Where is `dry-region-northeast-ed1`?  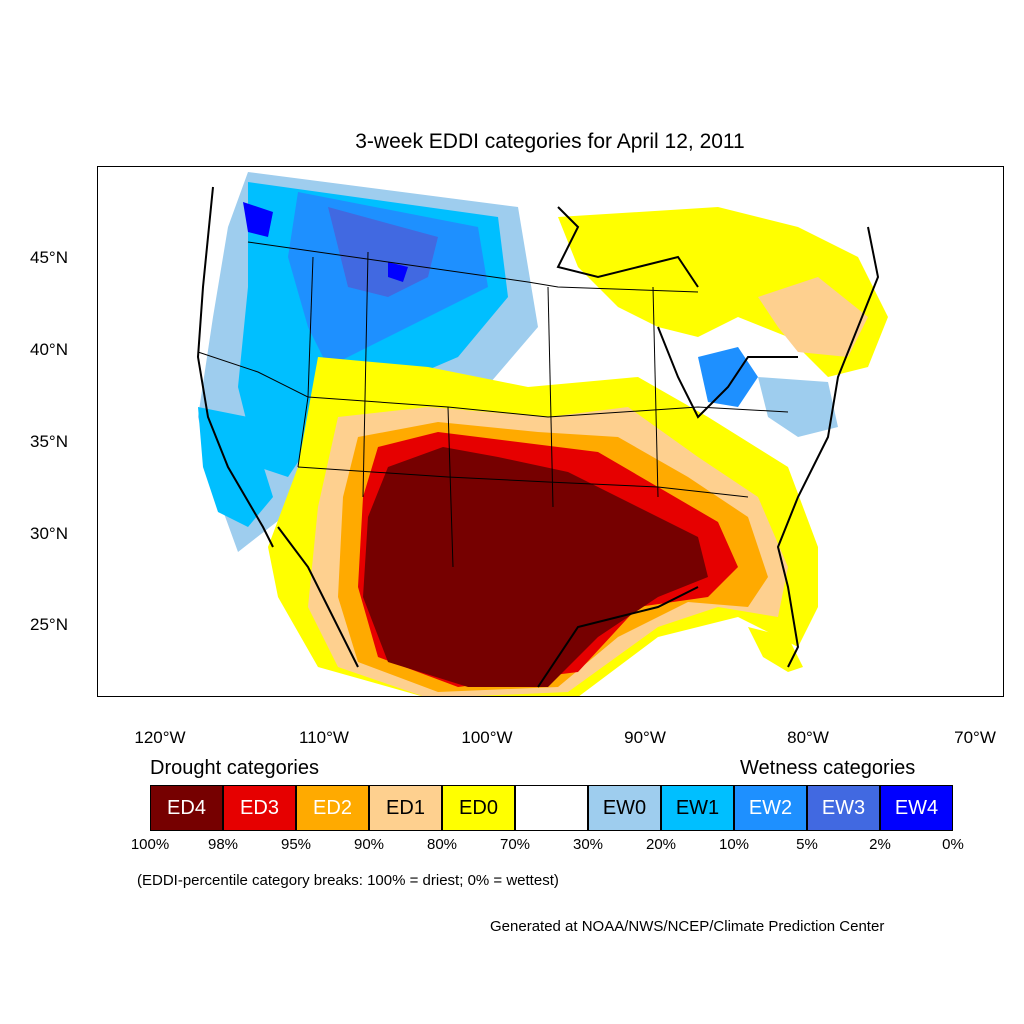
dry-region-northeast-ed1 is located at coordinates (813, 317).